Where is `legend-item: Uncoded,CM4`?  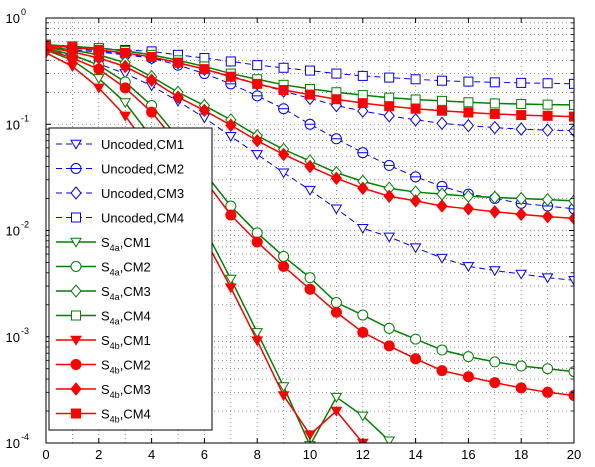 legend-item: Uncoded,CM4 is located at coordinates (120, 218).